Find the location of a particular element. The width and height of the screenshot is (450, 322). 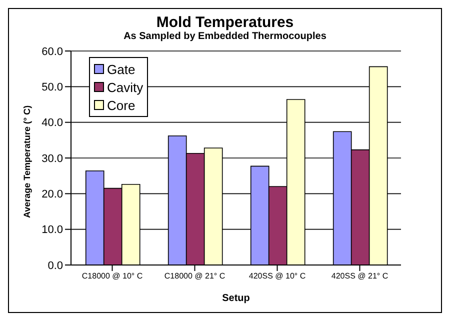

y-tick-label: 60.0 is located at coordinates (52, 52).